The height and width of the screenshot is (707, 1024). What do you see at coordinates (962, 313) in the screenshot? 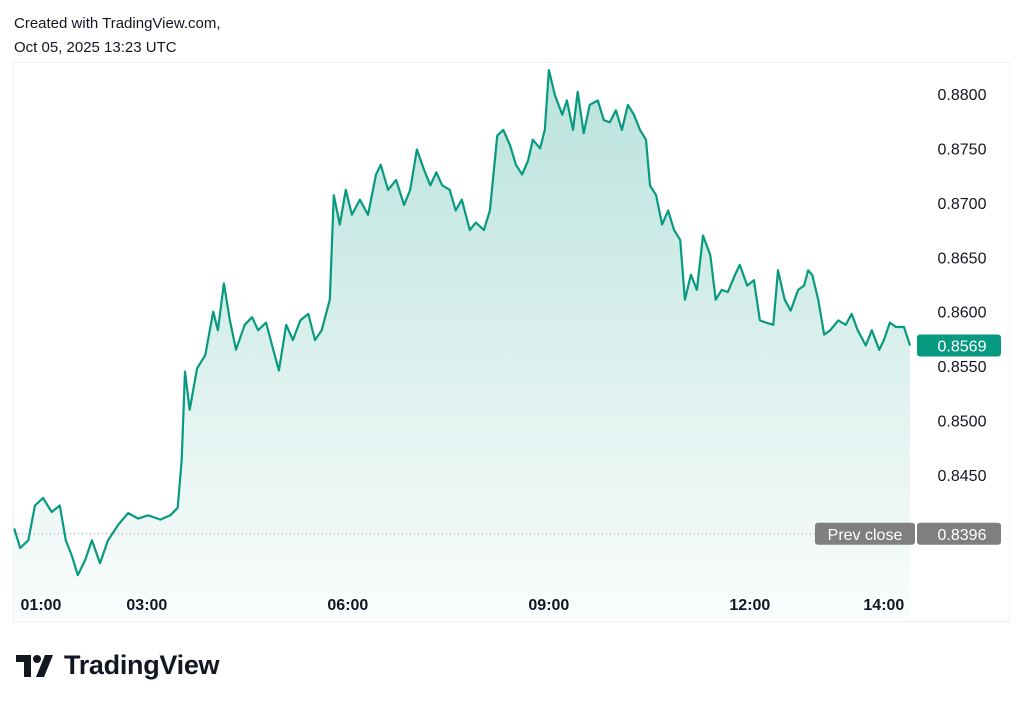
I see `y-tick-label: 0.8600` at bounding box center [962, 313].